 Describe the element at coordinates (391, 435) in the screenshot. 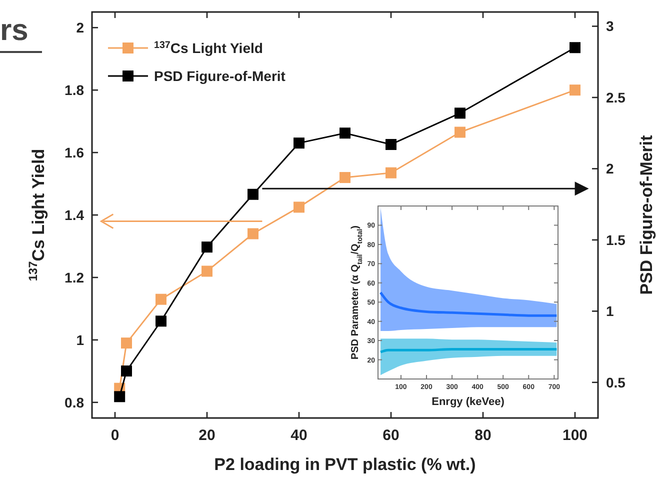

I see `x-tick-label: 60` at that location.